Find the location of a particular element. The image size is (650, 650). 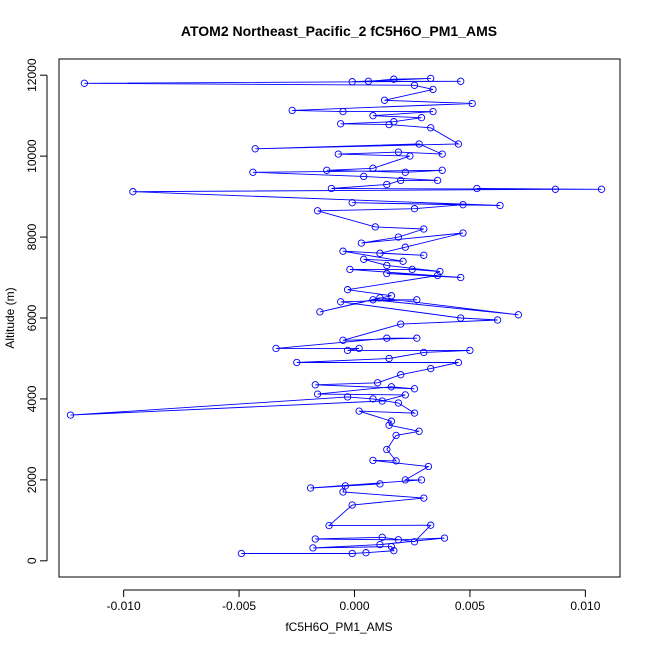

x-tick-label: -0.010 is located at coordinates (124, 606).